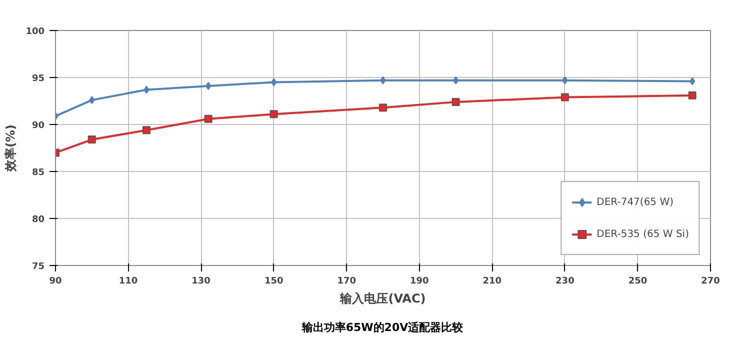 The height and width of the screenshot is (337, 755). What do you see at coordinates (201, 281) in the screenshot?
I see `x-tick-label: 130` at bounding box center [201, 281].